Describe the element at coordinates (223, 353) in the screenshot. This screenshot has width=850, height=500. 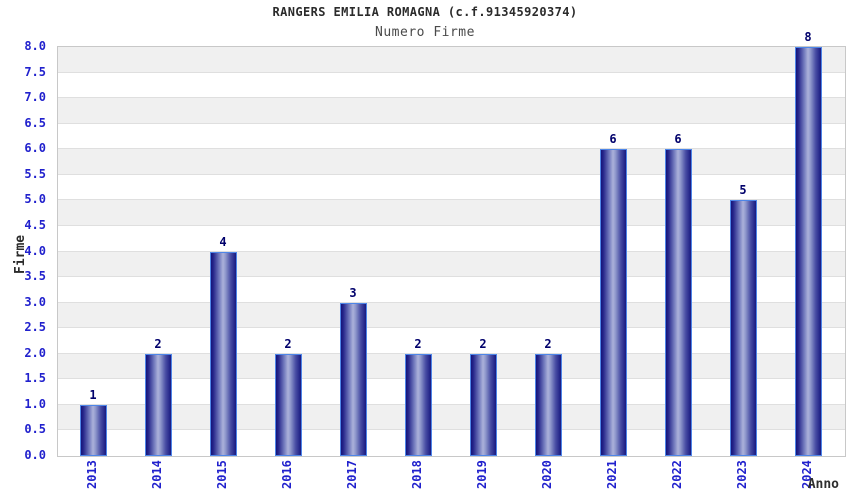
I see `bar-2015` at that location.